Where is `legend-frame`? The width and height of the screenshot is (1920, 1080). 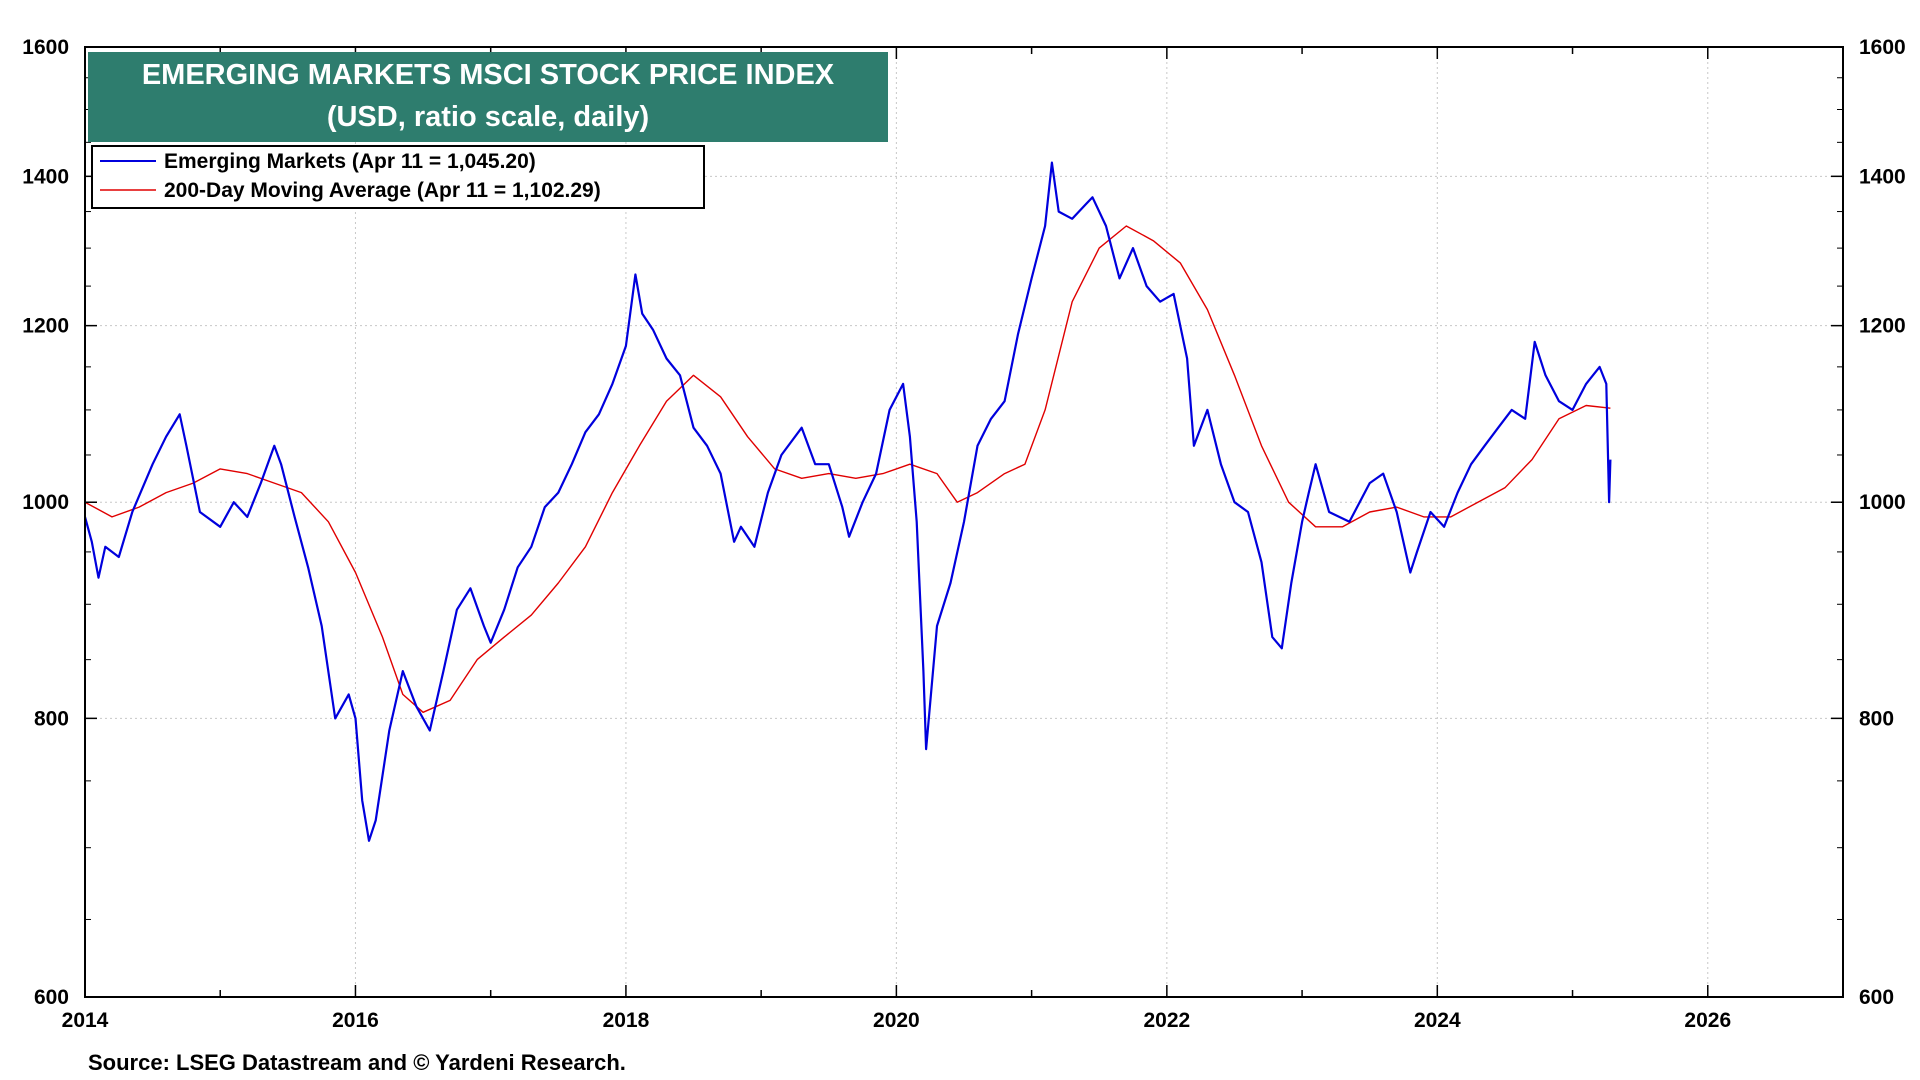
legend-frame is located at coordinates (398, 177).